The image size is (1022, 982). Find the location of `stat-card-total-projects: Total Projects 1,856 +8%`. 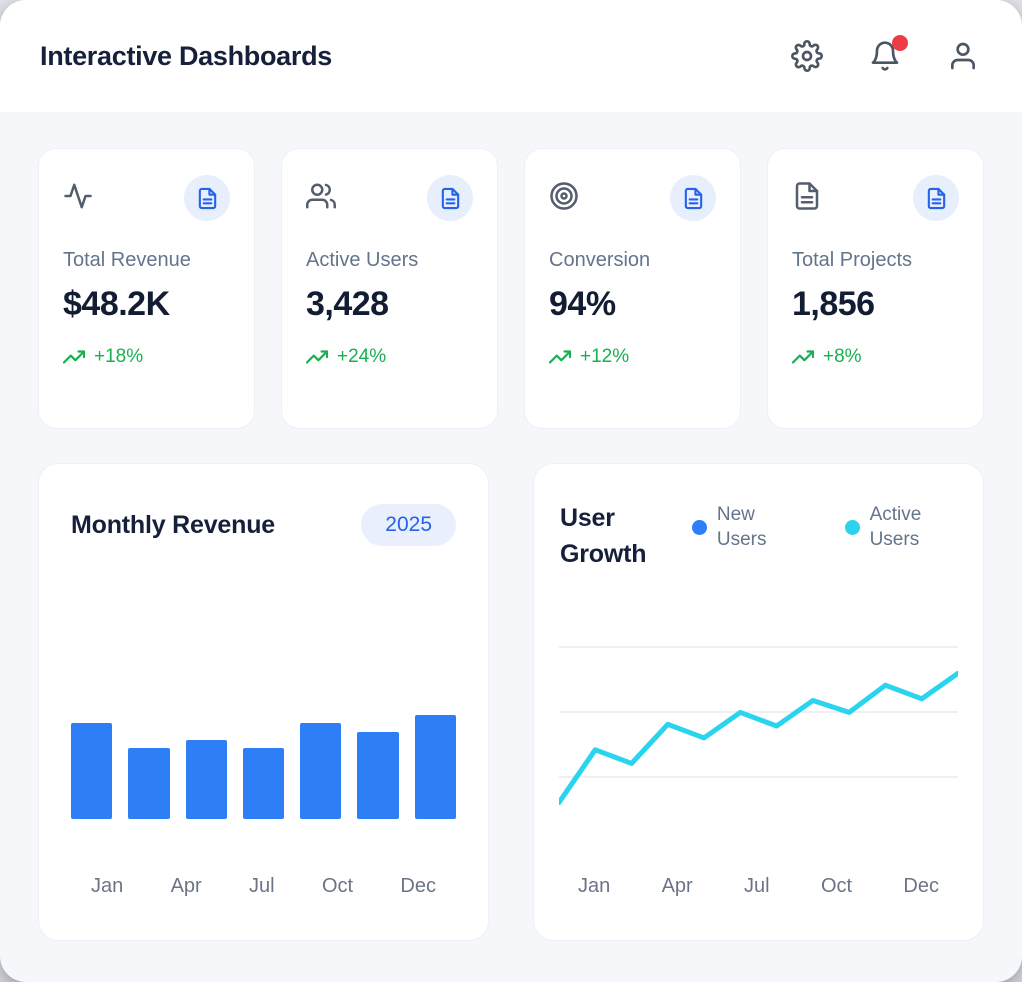

stat-card-total-projects: Total Projects 1,856 +8% is located at coordinates (875, 288).